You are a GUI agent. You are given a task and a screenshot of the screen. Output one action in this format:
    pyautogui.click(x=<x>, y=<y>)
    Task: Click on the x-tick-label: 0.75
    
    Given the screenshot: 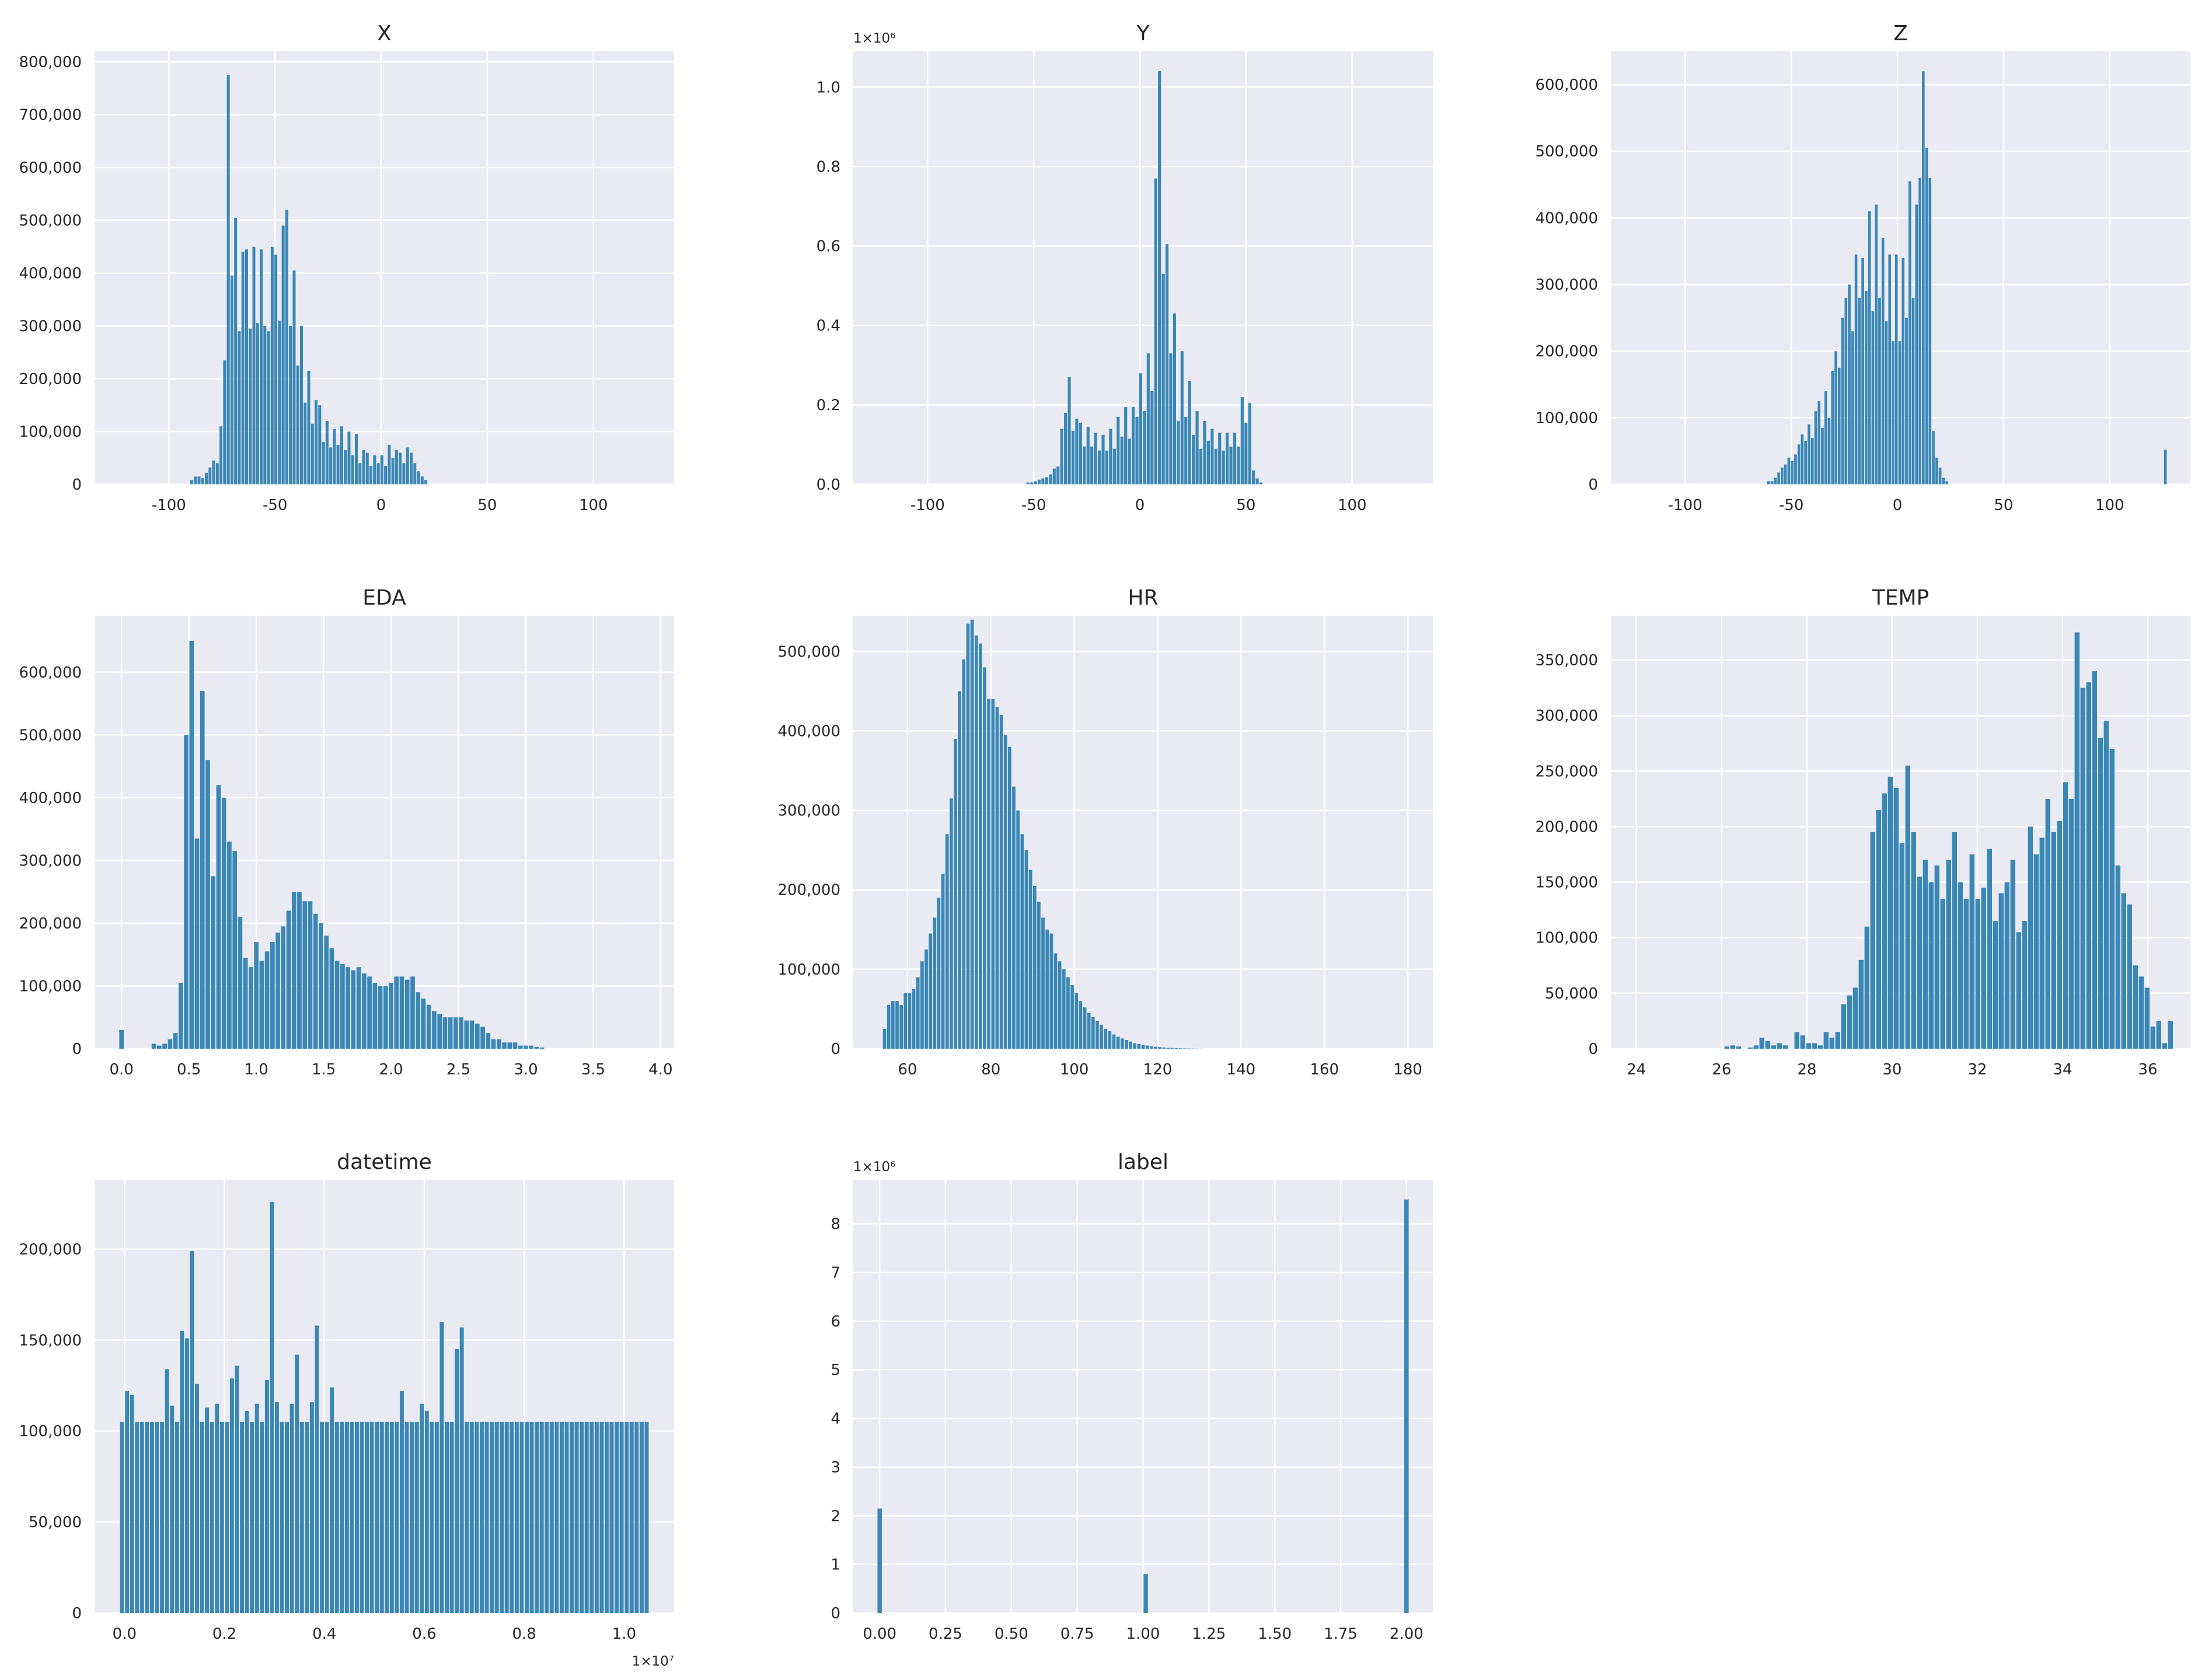 What is the action you would take?
    pyautogui.click(x=1077, y=1634)
    